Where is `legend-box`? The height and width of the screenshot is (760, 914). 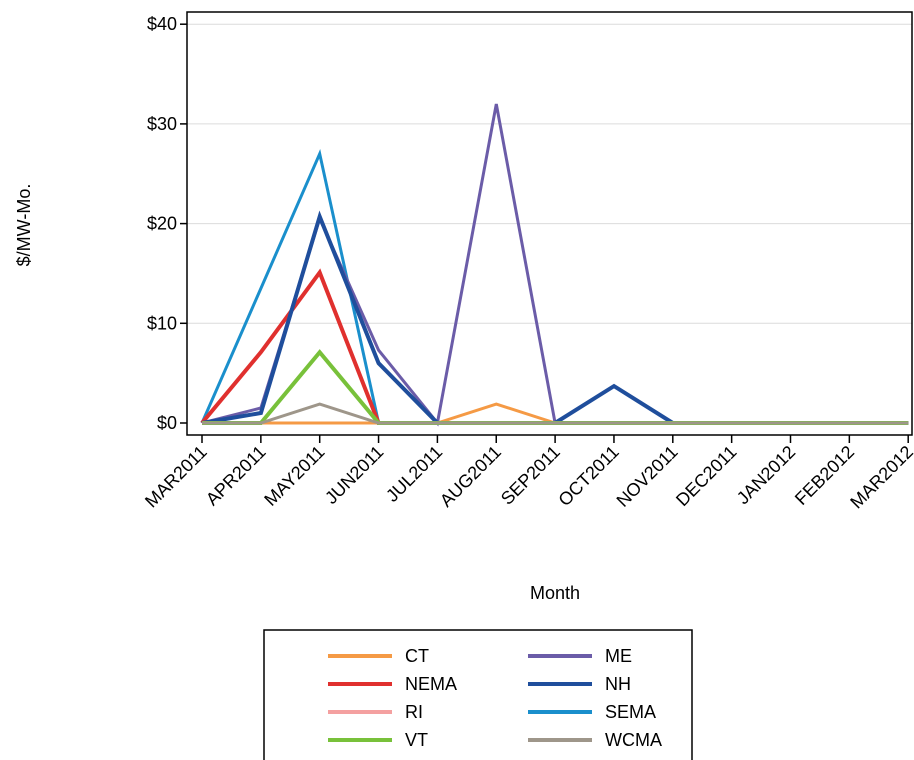
legend-box is located at coordinates (478, 694).